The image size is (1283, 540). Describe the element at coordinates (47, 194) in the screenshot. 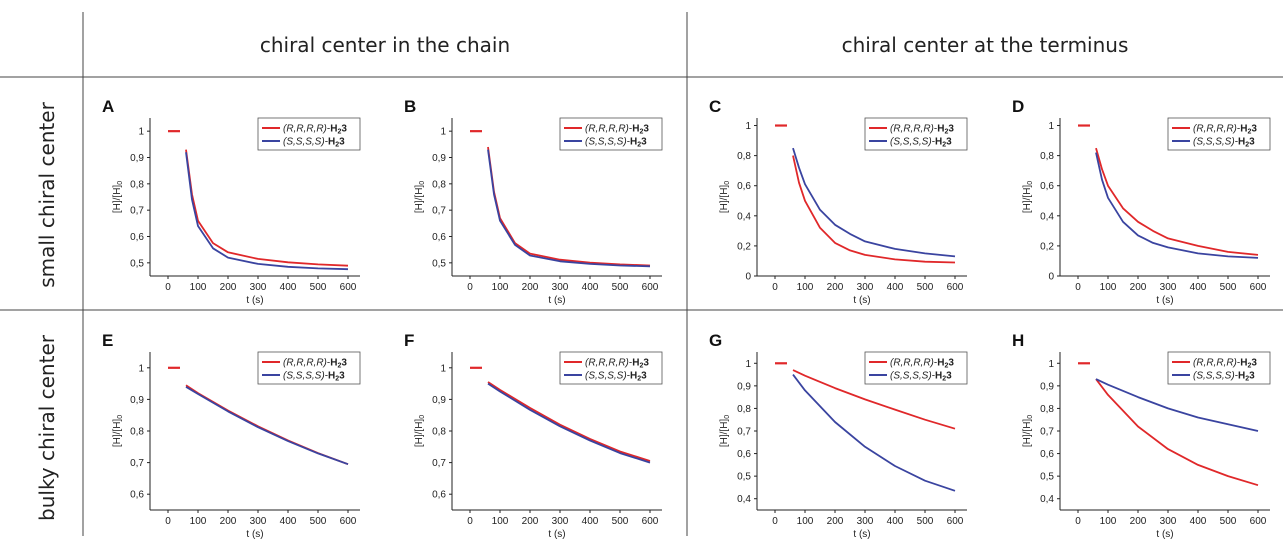

I see `row-header-small: small chiral center` at that location.